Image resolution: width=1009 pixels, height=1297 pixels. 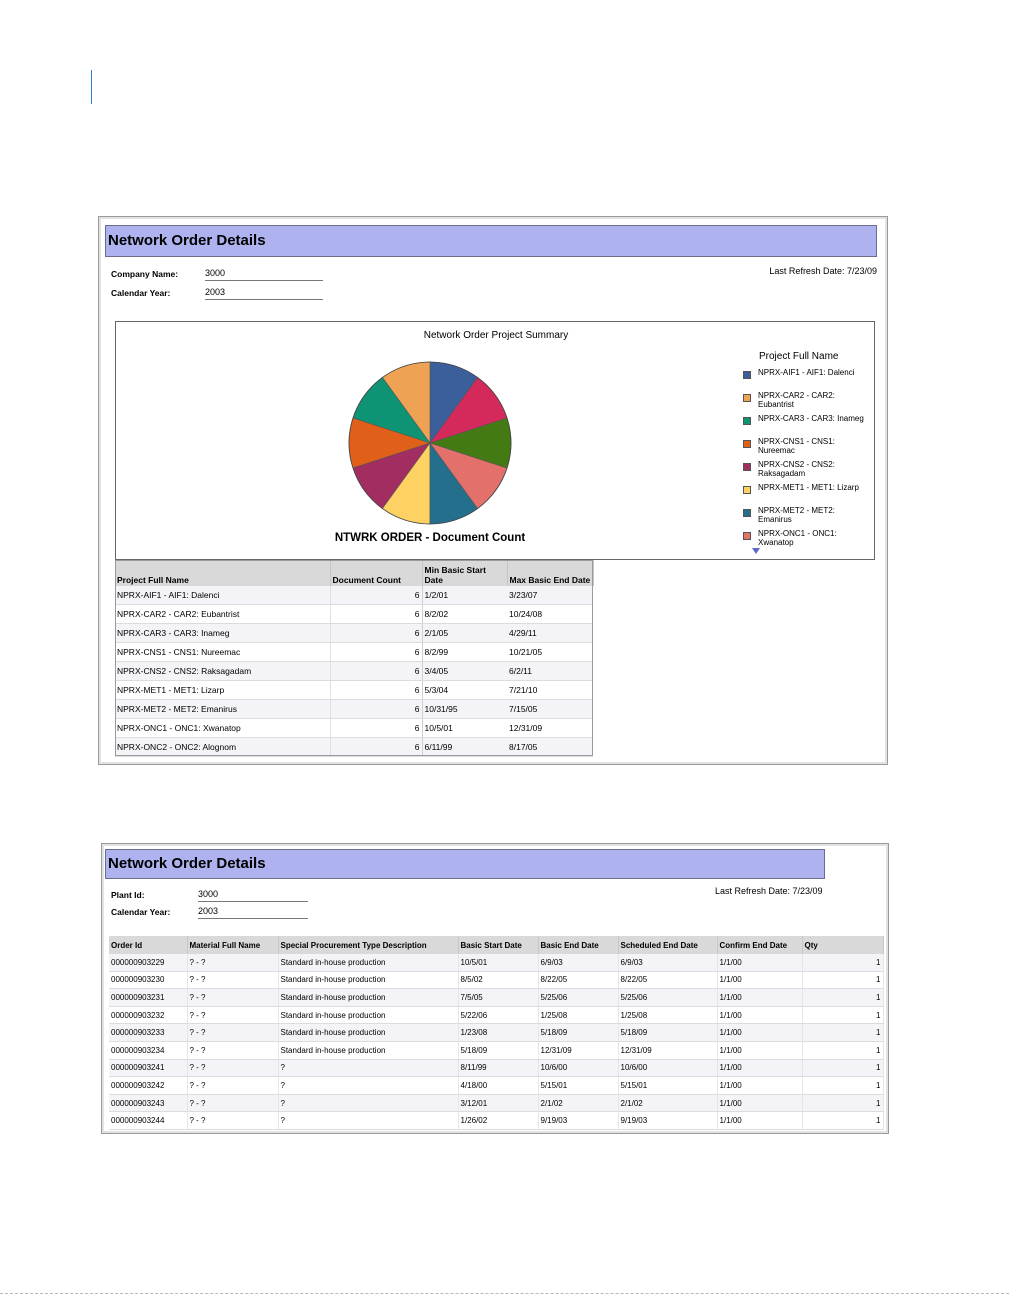 What do you see at coordinates (148, 945) in the screenshot?
I see `column-header: Order Id` at bounding box center [148, 945].